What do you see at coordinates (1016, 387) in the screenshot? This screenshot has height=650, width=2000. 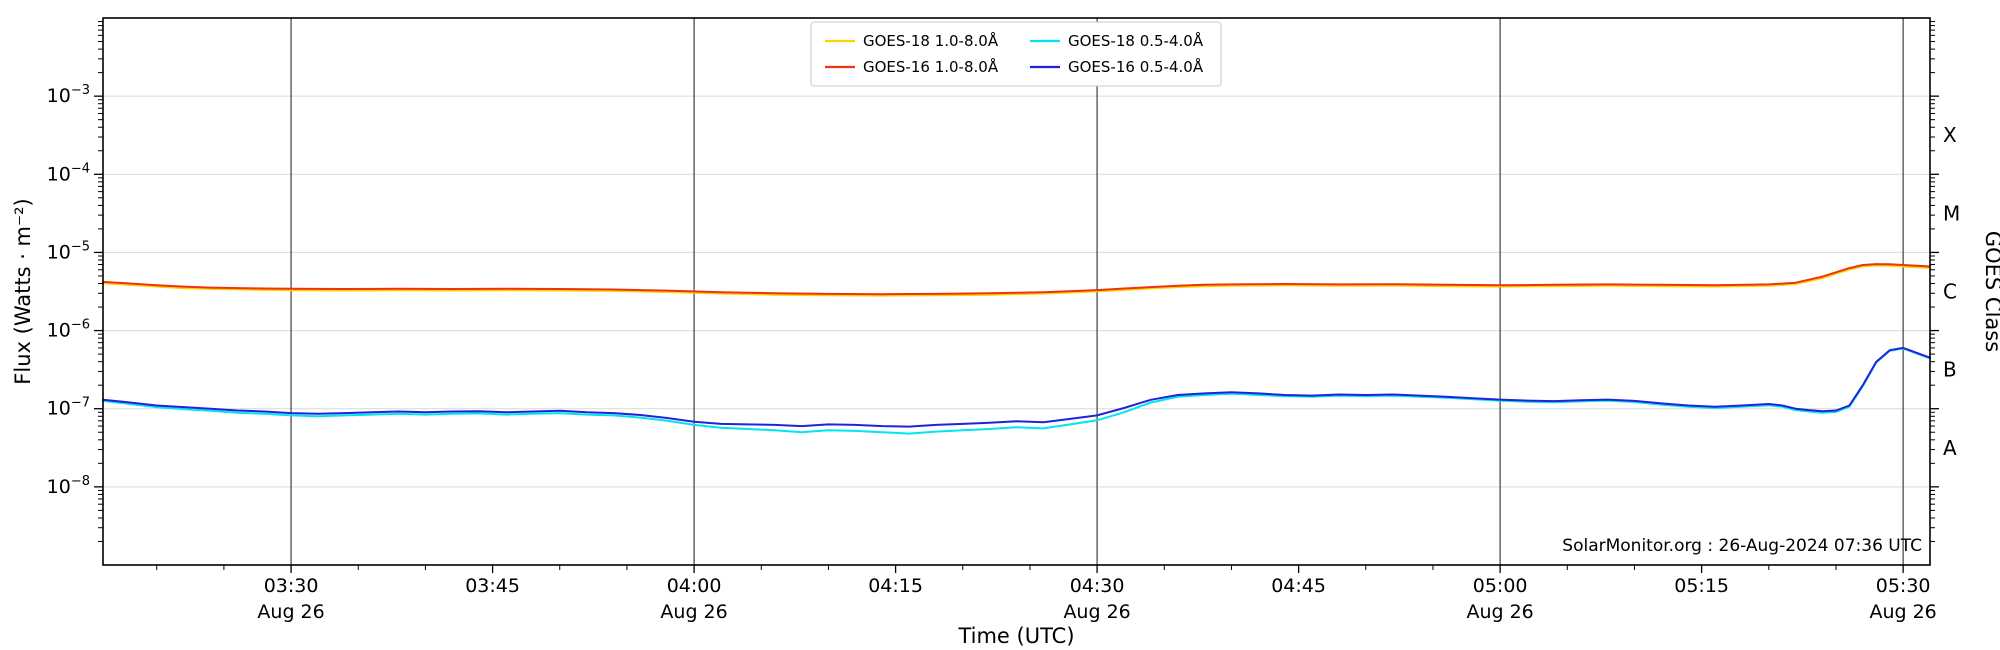 I see `series-goes-16-0-5-4-0-` at bounding box center [1016, 387].